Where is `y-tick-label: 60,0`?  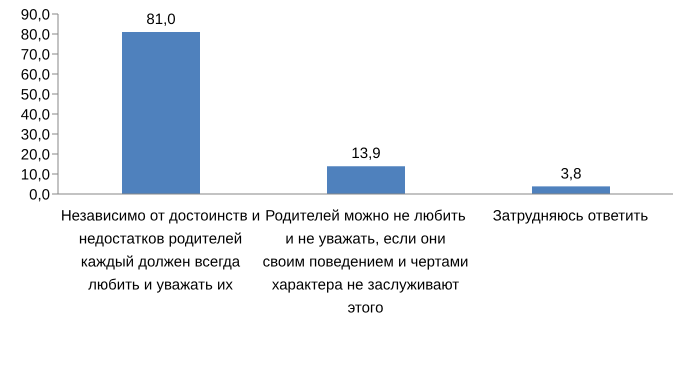 y-tick-label: 60,0 is located at coordinates (35, 75).